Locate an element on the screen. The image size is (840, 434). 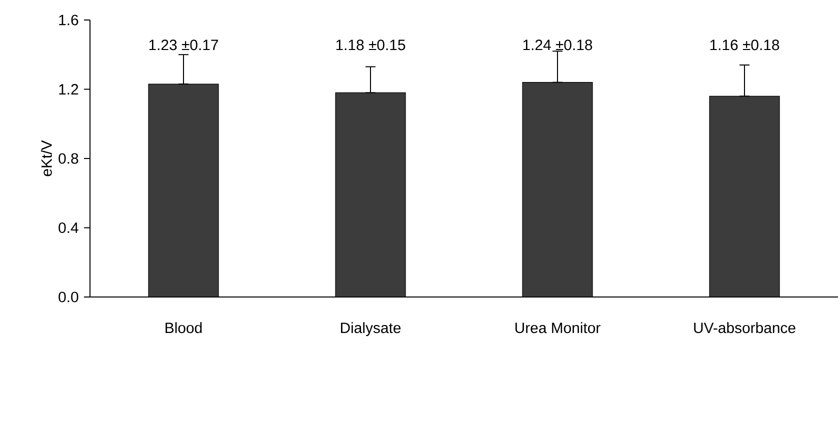
data-label: 1.16 ±0.18 is located at coordinates (745, 45).